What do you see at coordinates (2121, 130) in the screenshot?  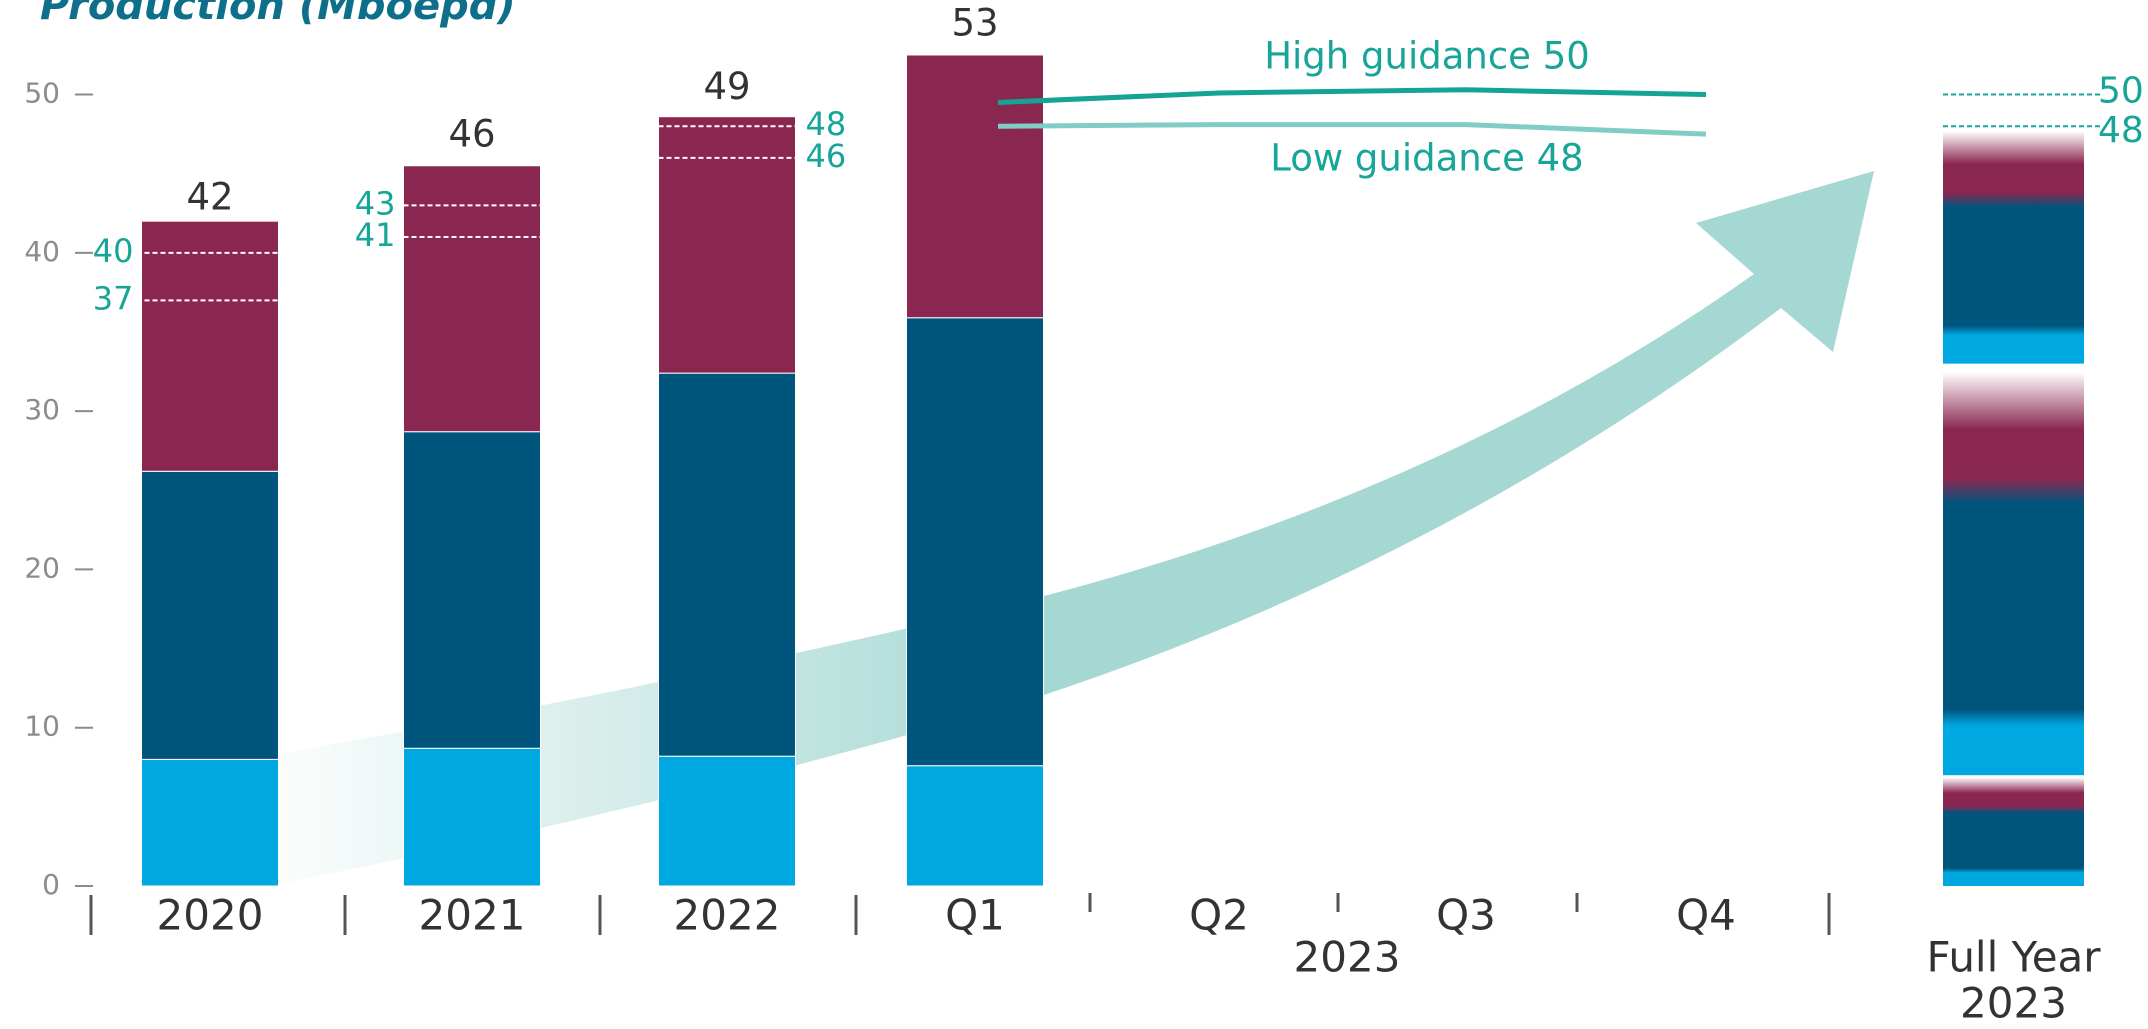 I see `guidance-range-label: 48` at bounding box center [2121, 130].